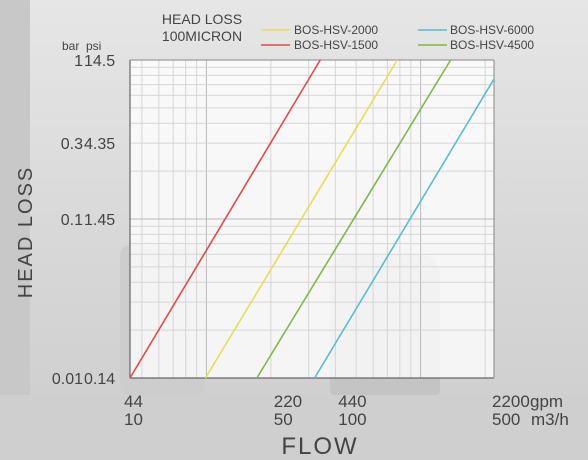  Describe the element at coordinates (550, 419) in the screenshot. I see `x-unit-m3h: m3/h` at that location.